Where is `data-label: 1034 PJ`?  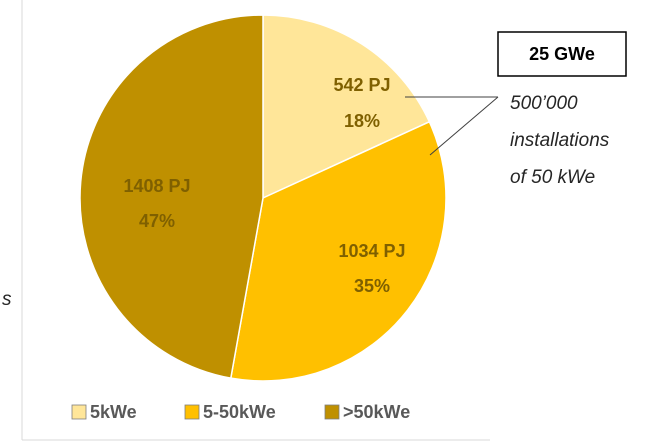
data-label: 1034 PJ is located at coordinates (371, 251).